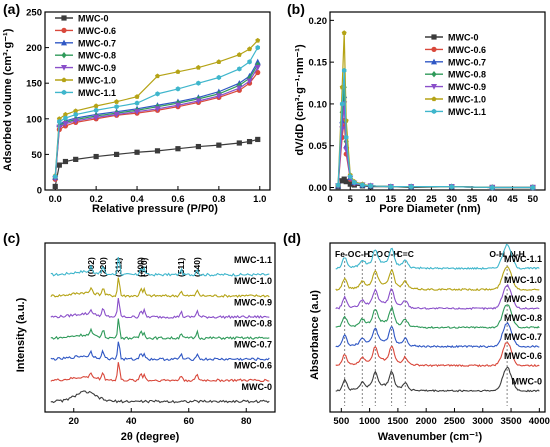  Describe the element at coordinates (375, 254) in the screenshot. I see `band-label: C-O` at that location.